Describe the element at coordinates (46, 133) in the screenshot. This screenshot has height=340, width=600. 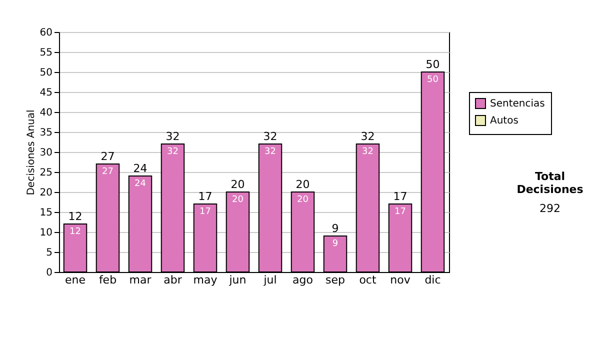
I see `y-tick-label: 35` at that location.